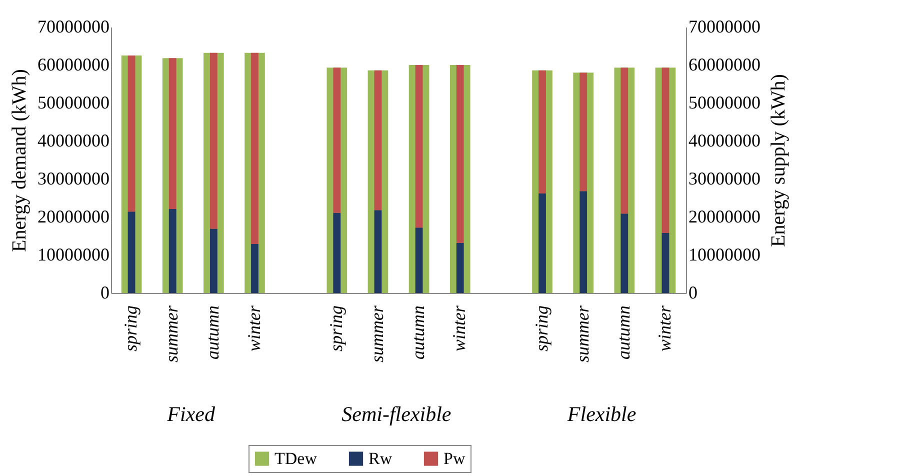  What do you see at coordinates (191, 414) in the screenshot?
I see `text: Fixed` at bounding box center [191, 414].